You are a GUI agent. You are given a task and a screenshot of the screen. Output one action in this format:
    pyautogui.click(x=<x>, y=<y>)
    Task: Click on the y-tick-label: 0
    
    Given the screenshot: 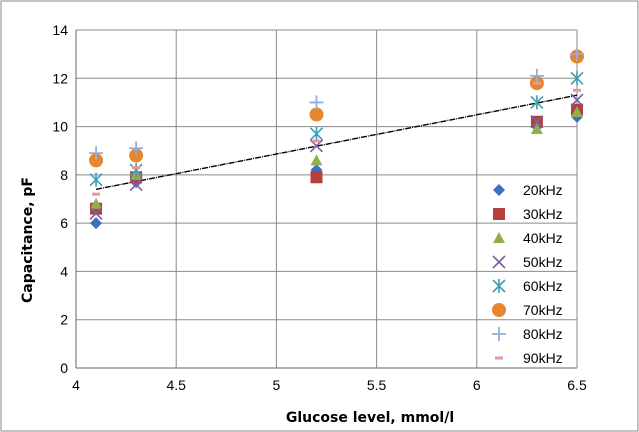 What is the action you would take?
    pyautogui.click(x=64, y=368)
    